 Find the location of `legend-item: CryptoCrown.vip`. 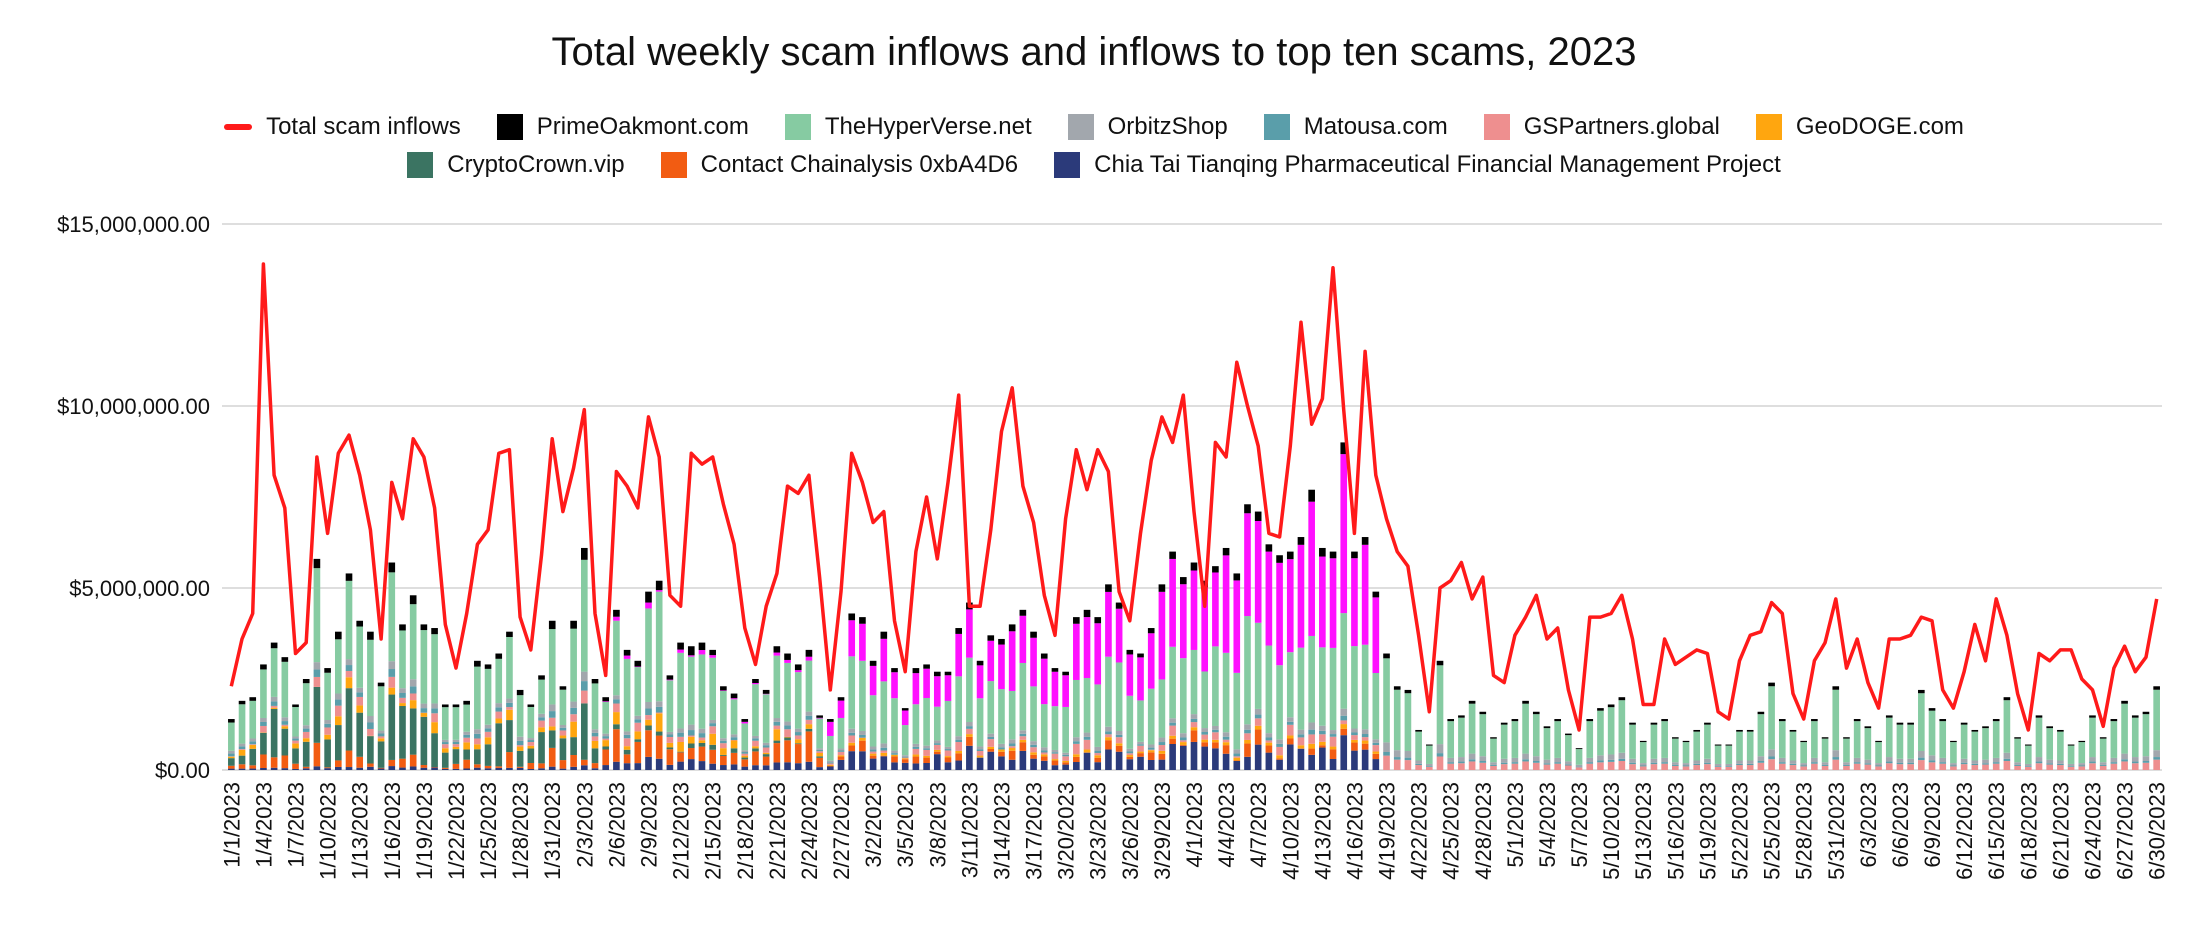

legend-item: CryptoCrown.vip is located at coordinates (516, 165).